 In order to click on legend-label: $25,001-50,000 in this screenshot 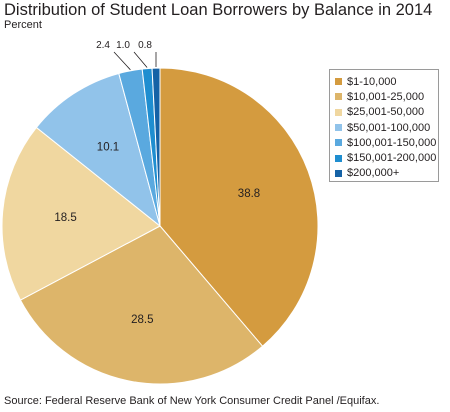, I will do `click(386, 112)`.